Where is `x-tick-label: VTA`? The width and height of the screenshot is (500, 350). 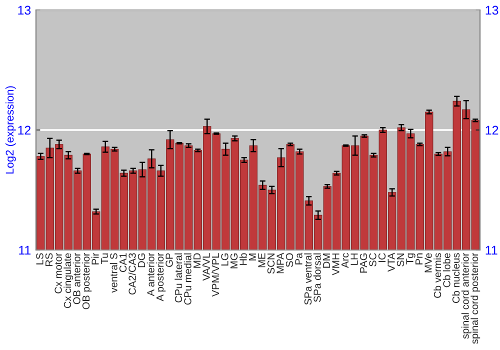
x-tick-label: VTA is located at coordinates (391, 262).